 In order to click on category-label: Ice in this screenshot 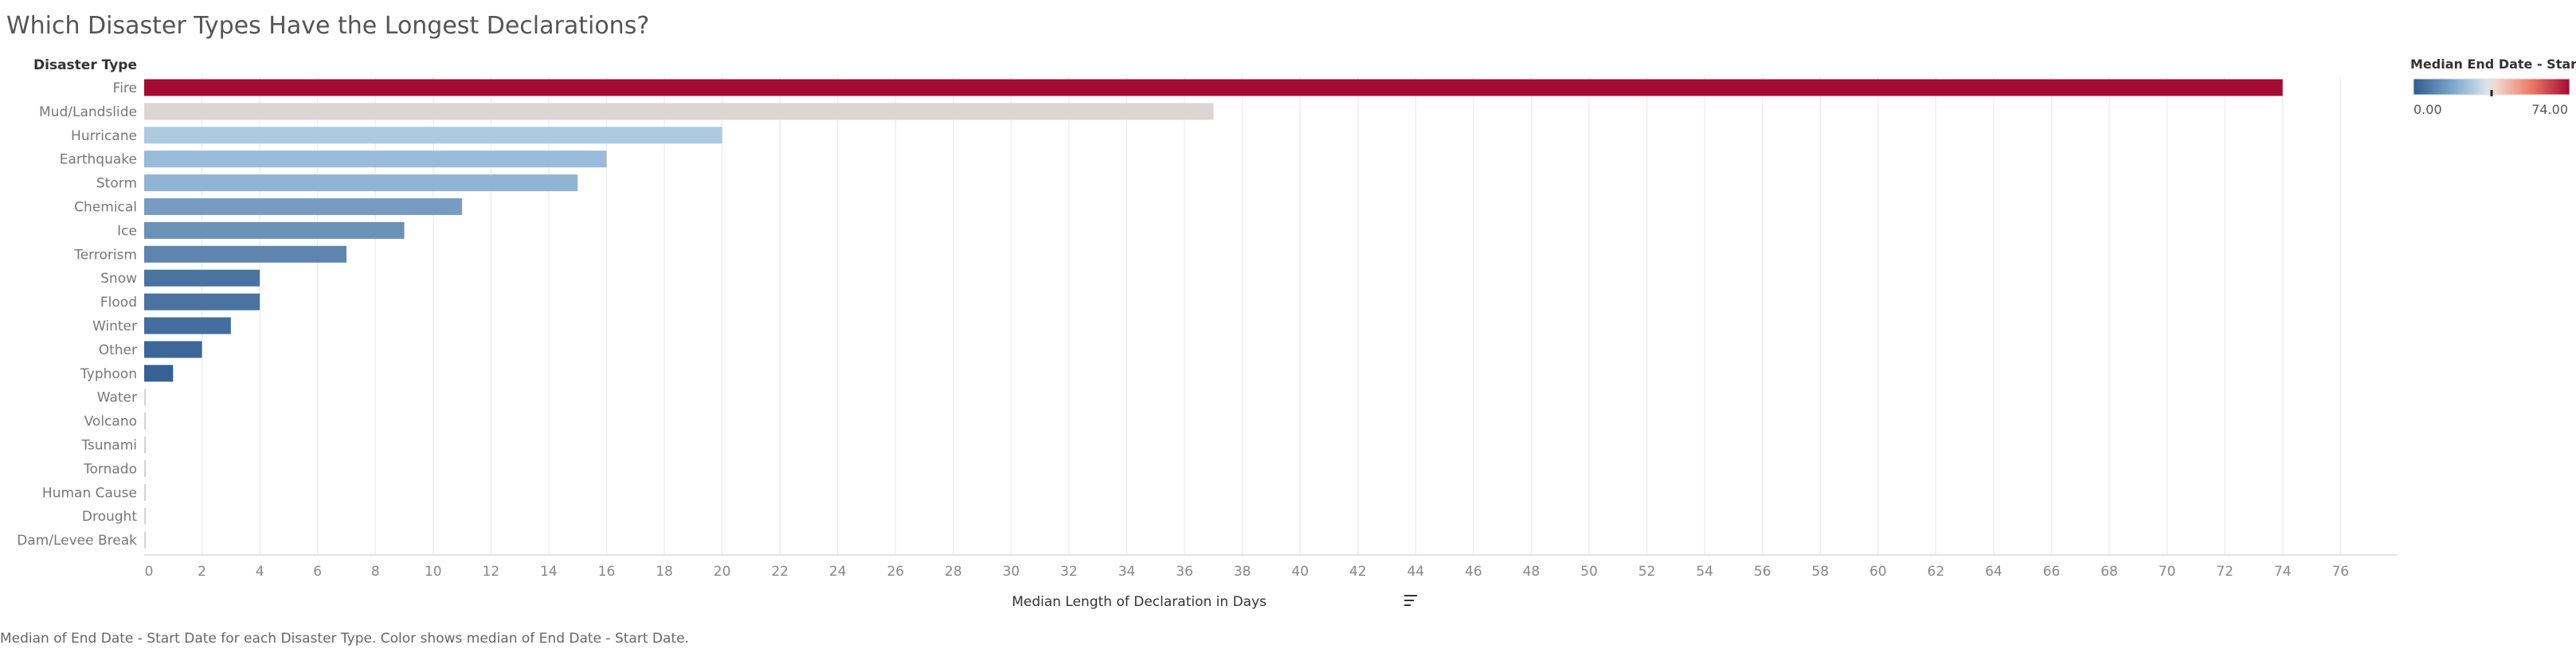, I will do `click(127, 231)`.